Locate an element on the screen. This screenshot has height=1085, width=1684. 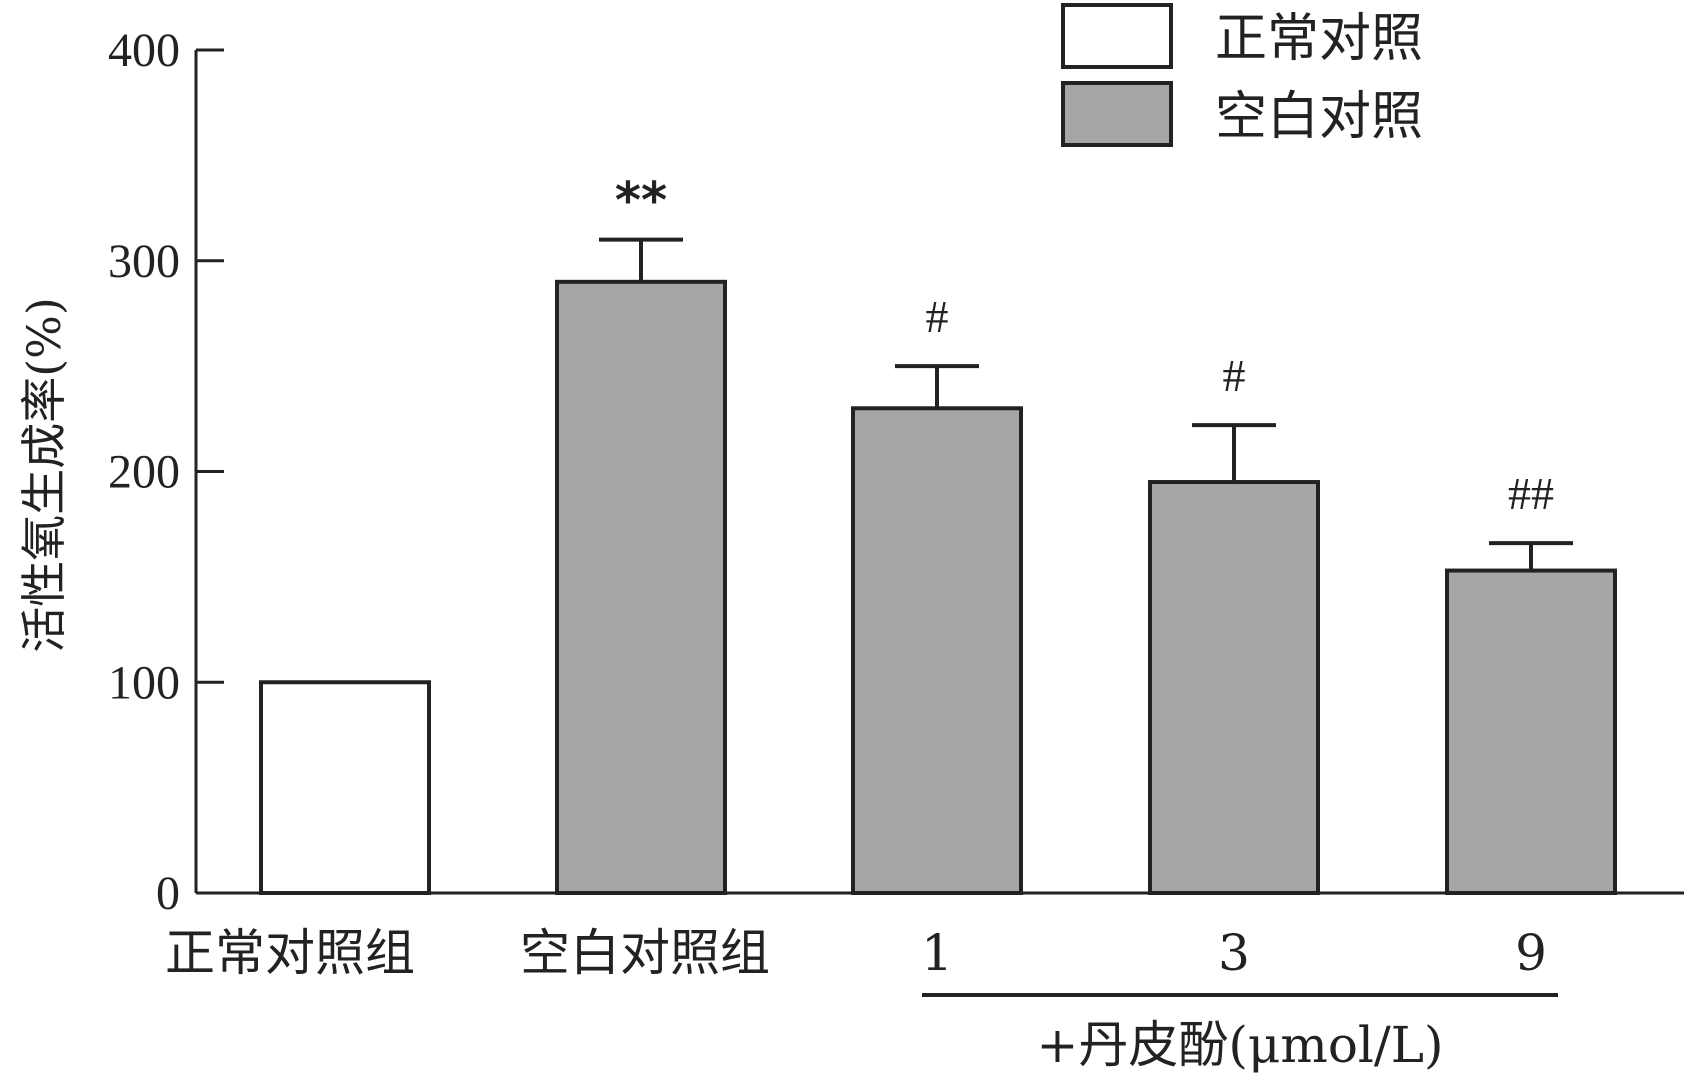
y-axis-label: 活性氧生成率(%) is located at coordinates (44, 475).